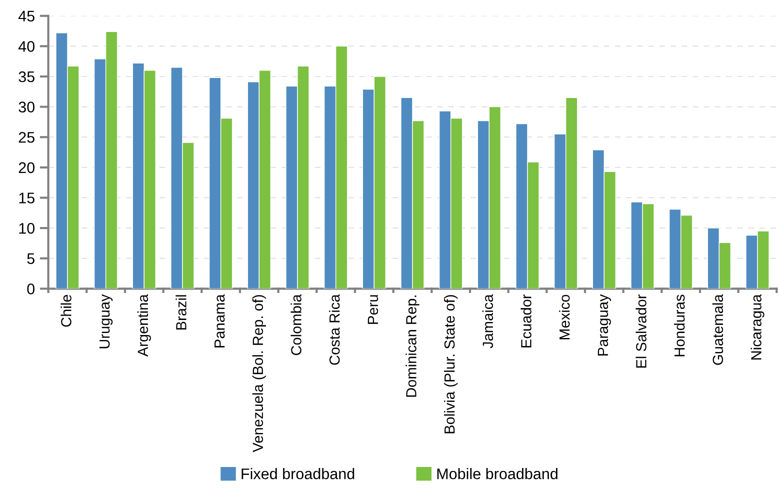 Image resolution: width=779 pixels, height=496 pixels. What do you see at coordinates (488, 321) in the screenshot?
I see `x-tick-label: Jamaica` at bounding box center [488, 321].